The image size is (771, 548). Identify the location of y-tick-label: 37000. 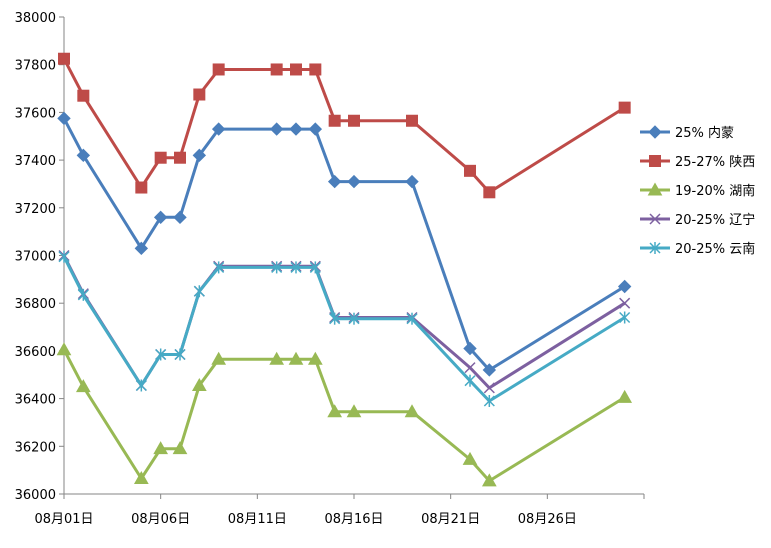
(35, 257).